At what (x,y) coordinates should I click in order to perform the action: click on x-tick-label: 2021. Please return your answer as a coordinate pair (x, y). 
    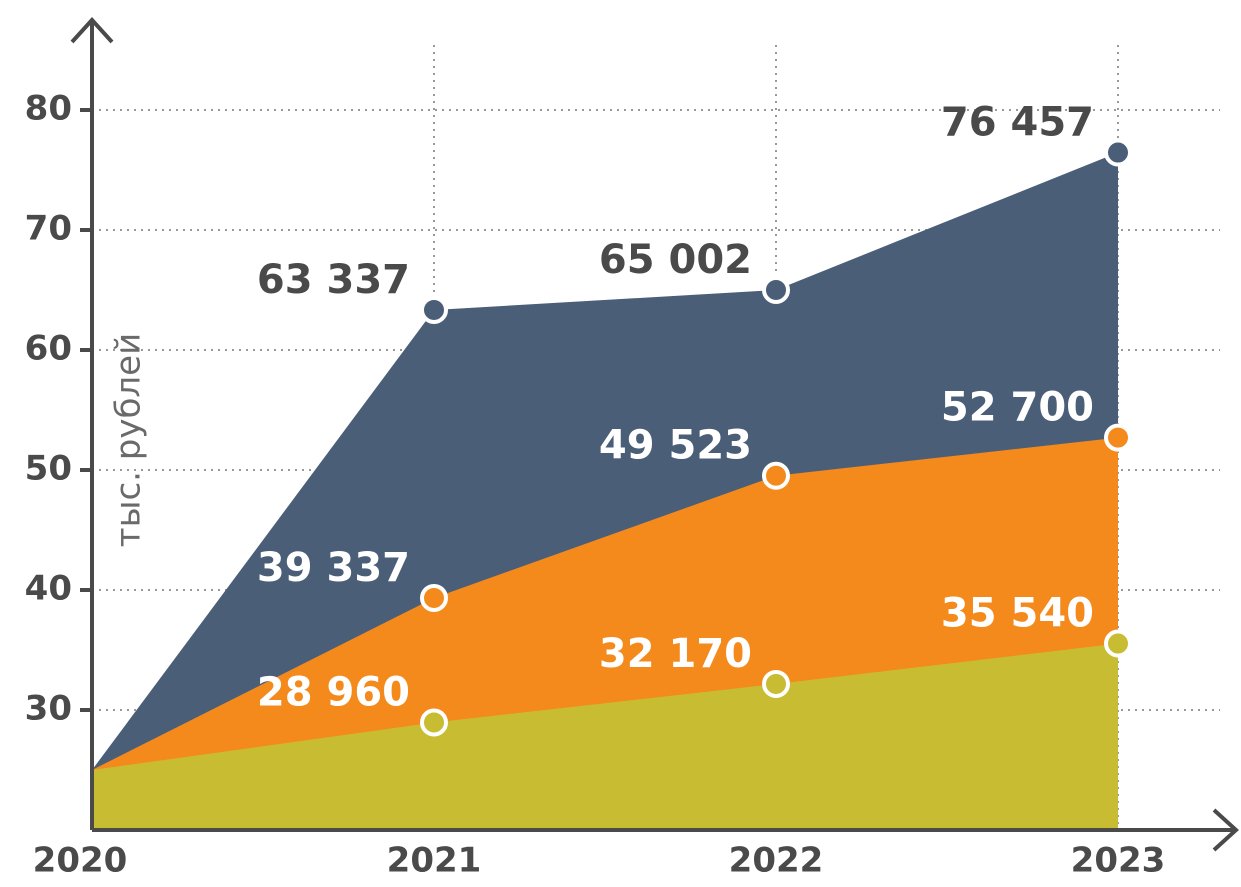
    Looking at the image, I should click on (434, 861).